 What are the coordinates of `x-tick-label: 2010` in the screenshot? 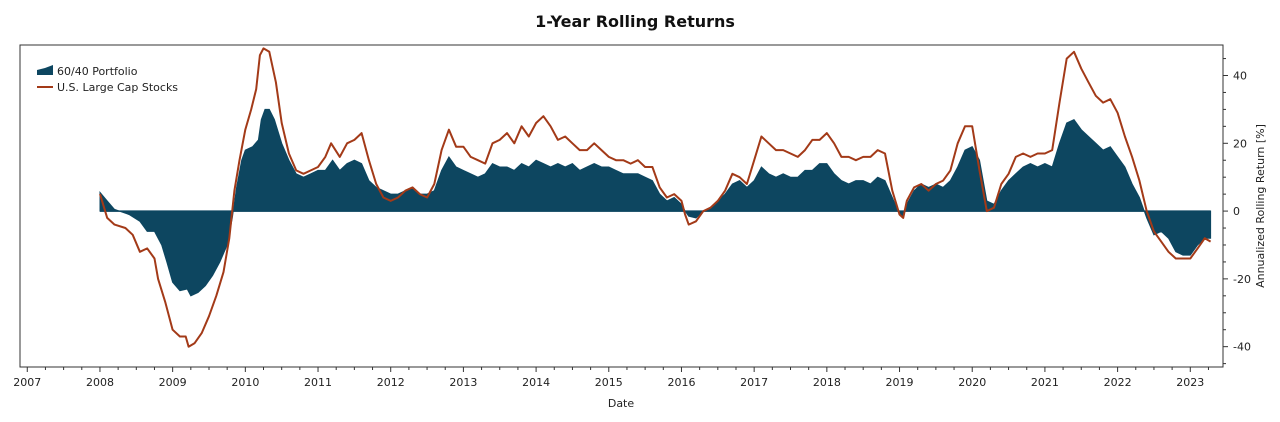 It's located at (245, 382).